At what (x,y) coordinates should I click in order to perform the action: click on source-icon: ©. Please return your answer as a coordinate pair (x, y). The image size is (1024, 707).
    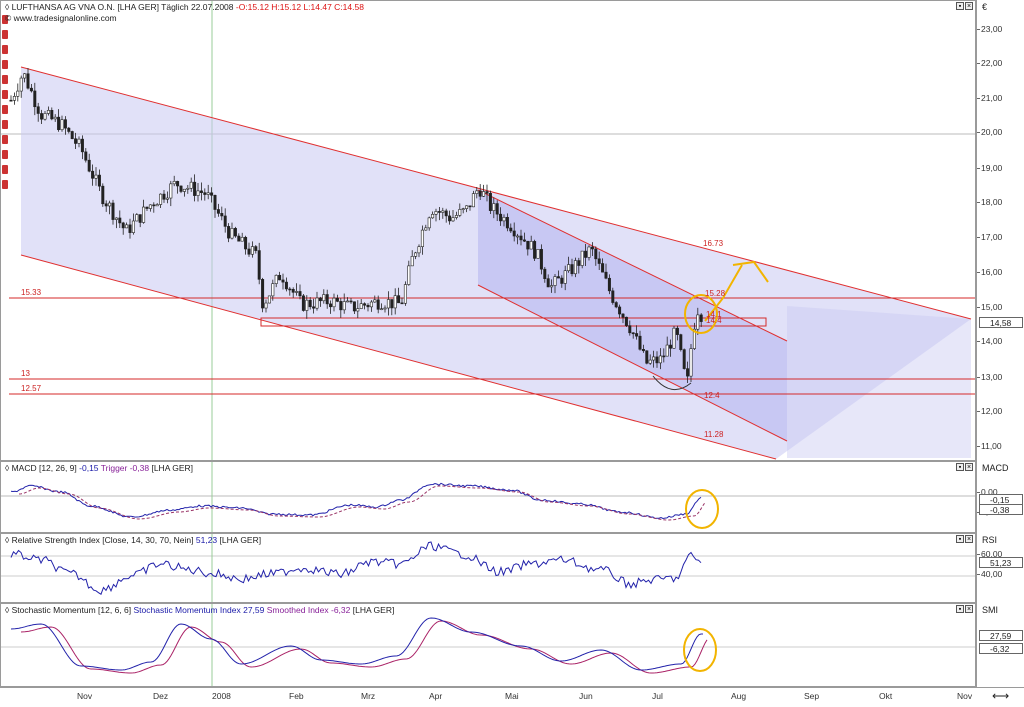
    Looking at the image, I should click on (8, 18).